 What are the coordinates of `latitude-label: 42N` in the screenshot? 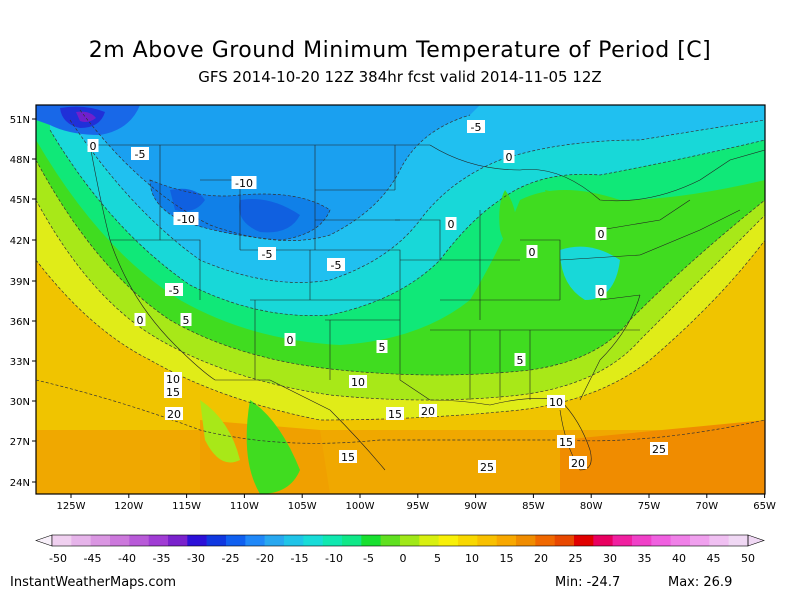 It's located at (20, 241).